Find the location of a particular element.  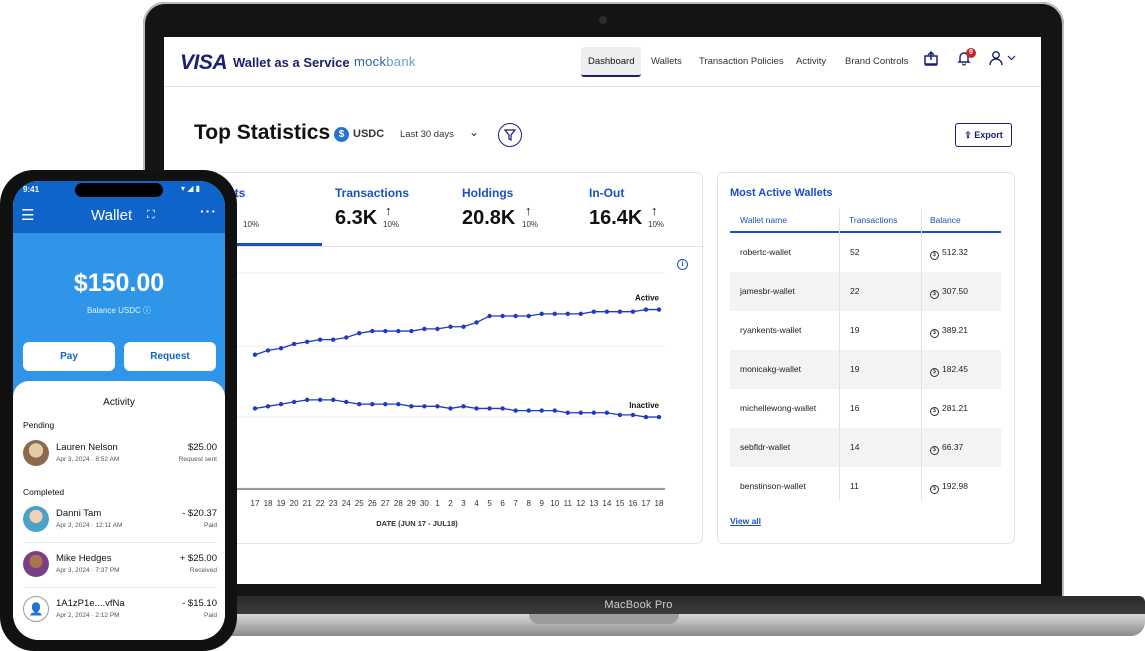

table-row: benstinson-wallet 11 $192.98 is located at coordinates (865, 486).